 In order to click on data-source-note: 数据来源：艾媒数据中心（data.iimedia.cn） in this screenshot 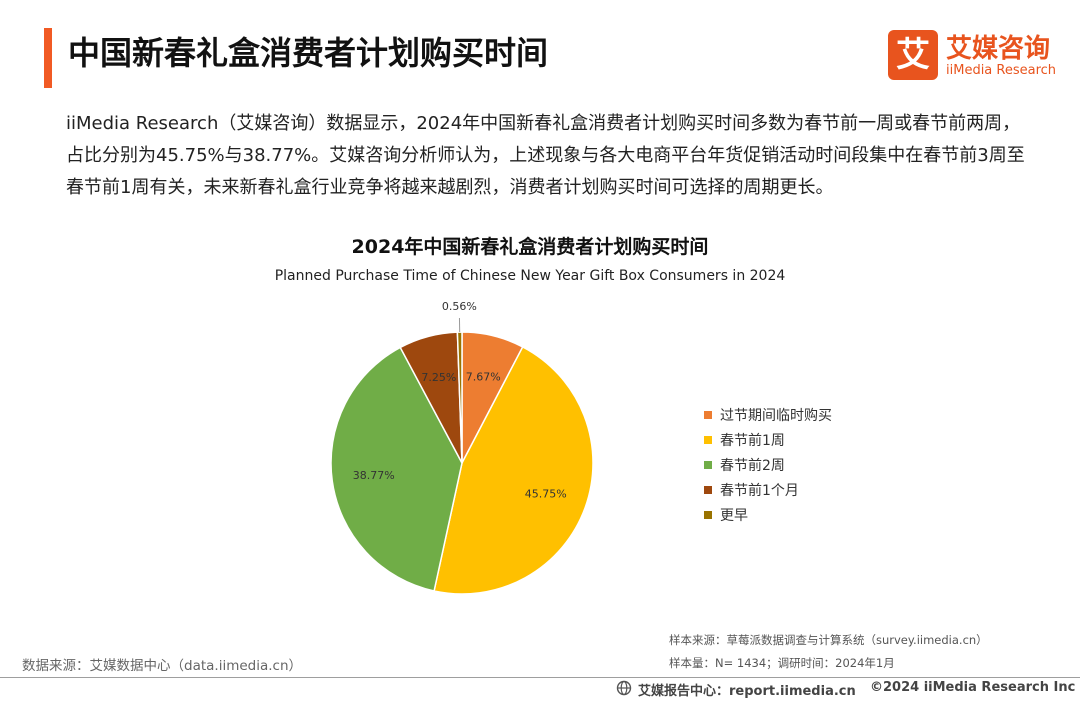, I will do `click(162, 666)`.